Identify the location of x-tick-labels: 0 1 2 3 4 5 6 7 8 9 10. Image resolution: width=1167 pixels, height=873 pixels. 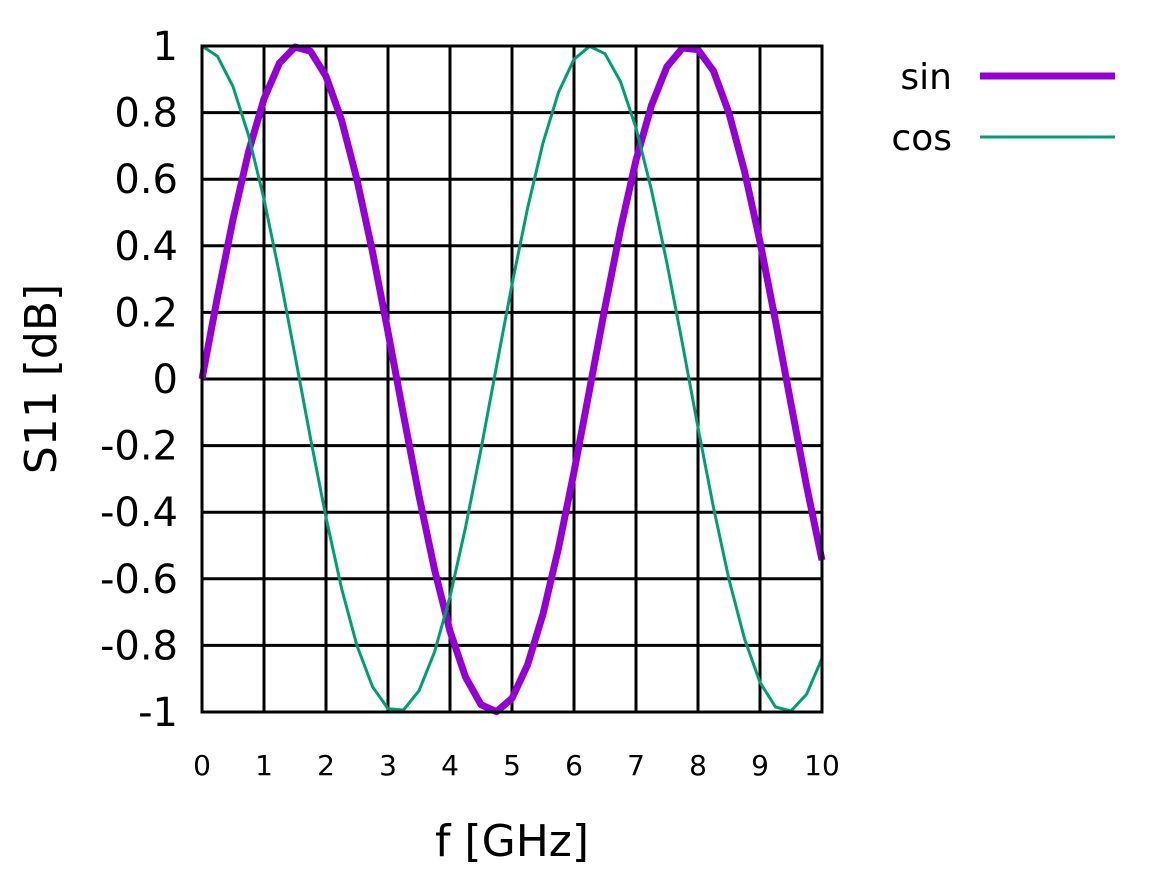
(516, 765).